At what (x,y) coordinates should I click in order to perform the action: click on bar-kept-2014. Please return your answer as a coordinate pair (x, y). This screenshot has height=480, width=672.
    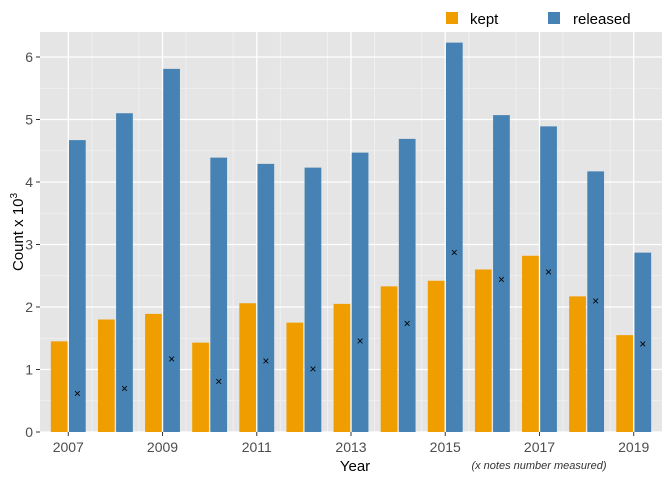
    Looking at the image, I should click on (389, 359).